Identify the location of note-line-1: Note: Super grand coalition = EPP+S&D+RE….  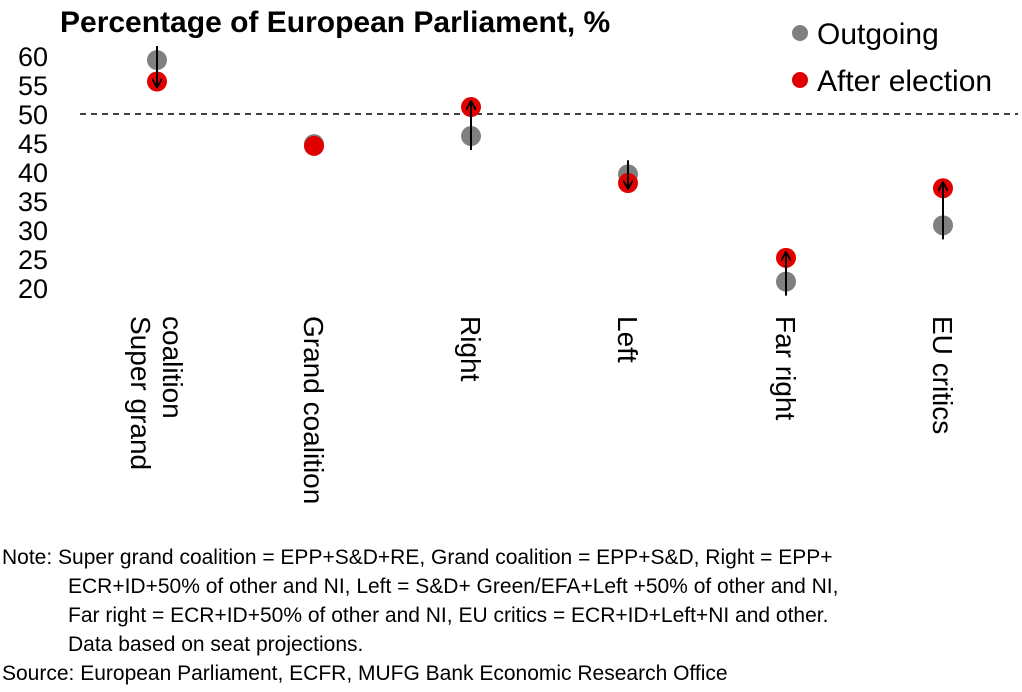
(417, 557).